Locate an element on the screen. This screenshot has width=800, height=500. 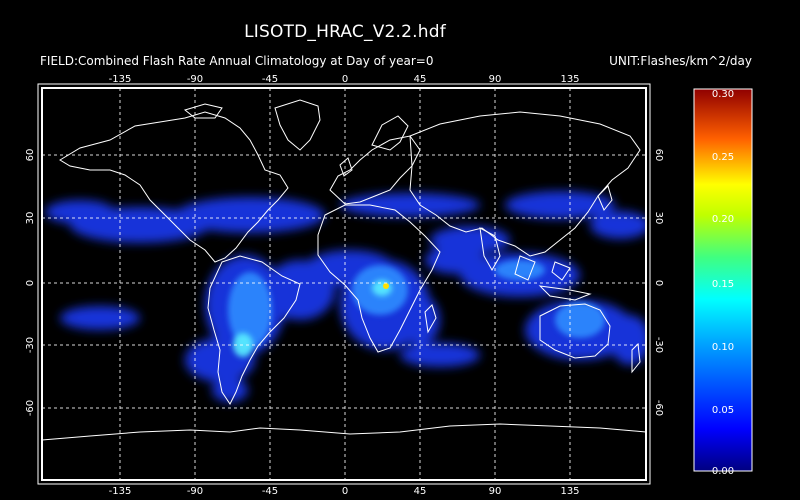
colorbar-label: 0.15 is located at coordinates (723, 284).